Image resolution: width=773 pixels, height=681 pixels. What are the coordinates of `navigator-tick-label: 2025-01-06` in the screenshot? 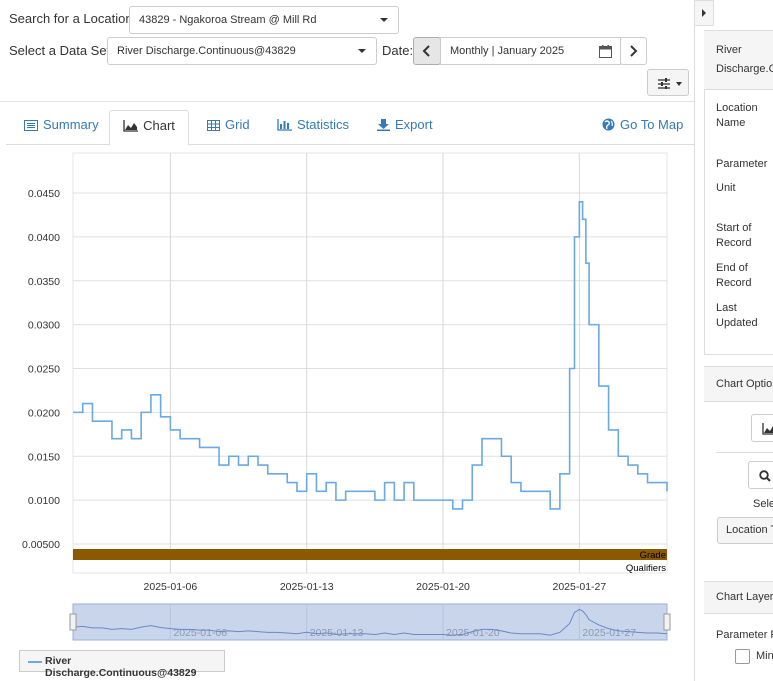 It's located at (200, 633).